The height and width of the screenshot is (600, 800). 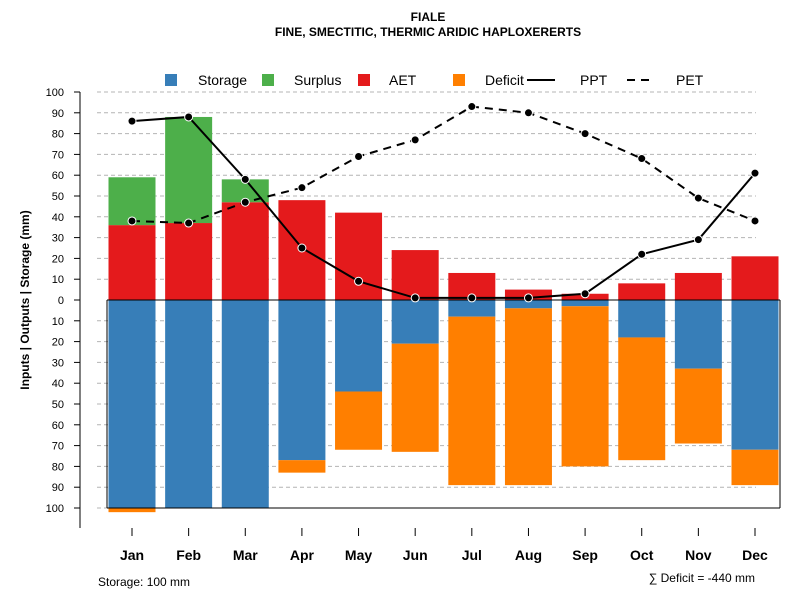 I want to click on y-tick-label: 50, so click(x=58, y=405).